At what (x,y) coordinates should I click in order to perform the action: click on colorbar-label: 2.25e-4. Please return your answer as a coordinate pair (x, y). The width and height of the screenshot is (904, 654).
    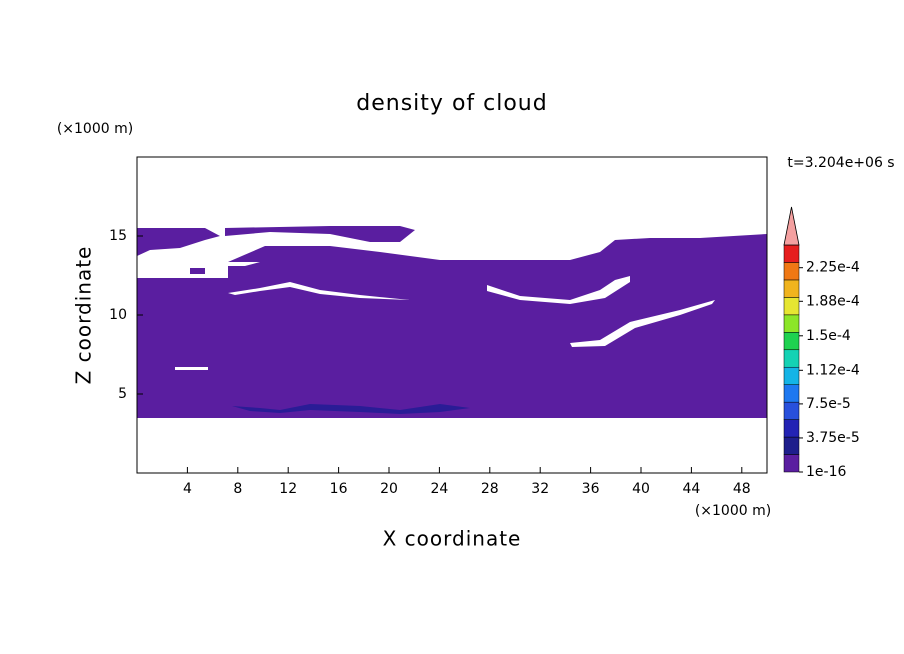
    Looking at the image, I should click on (833, 268).